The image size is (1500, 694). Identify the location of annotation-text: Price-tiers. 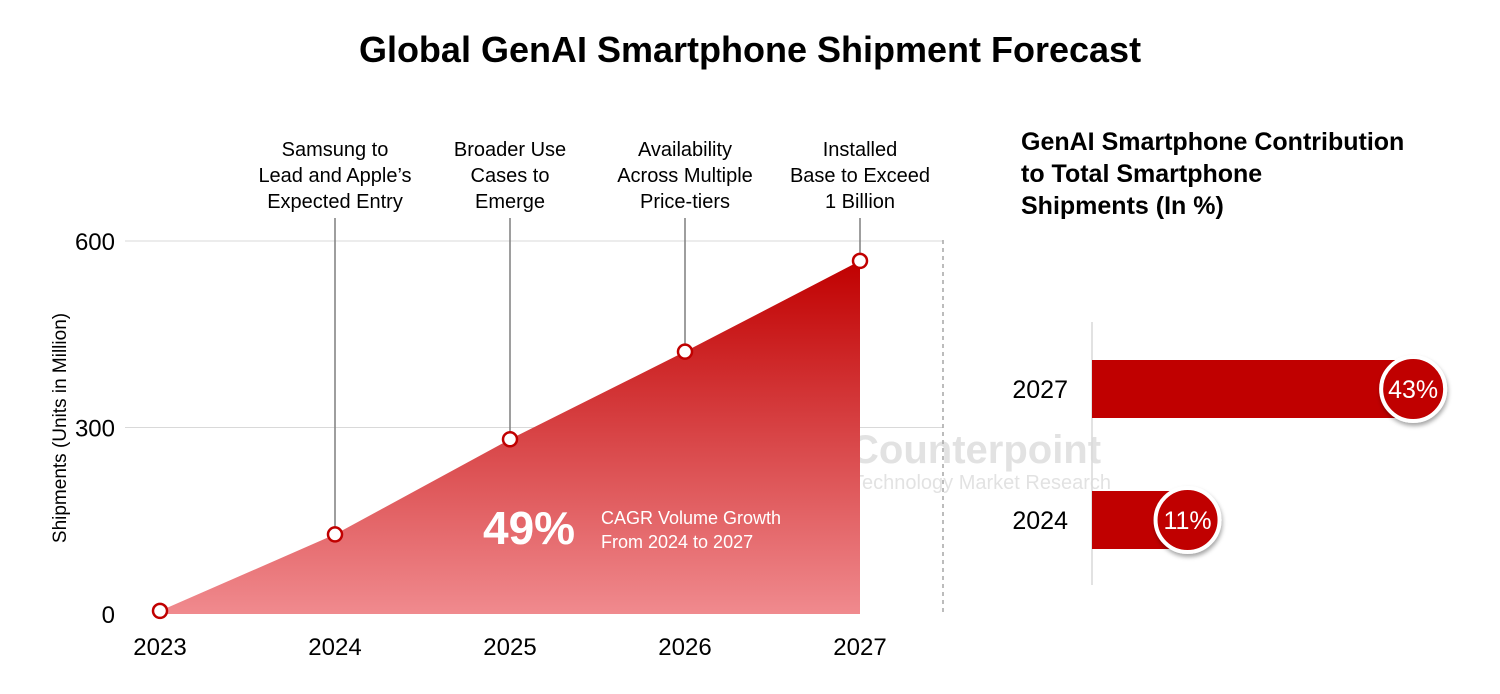
(685, 202).